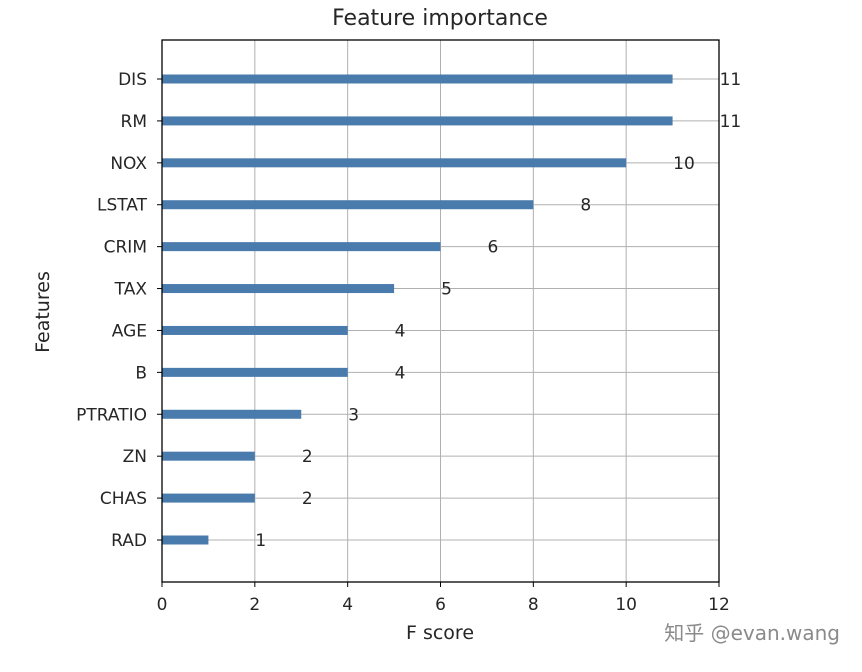  I want to click on x-tick-label: 0, so click(162, 605).